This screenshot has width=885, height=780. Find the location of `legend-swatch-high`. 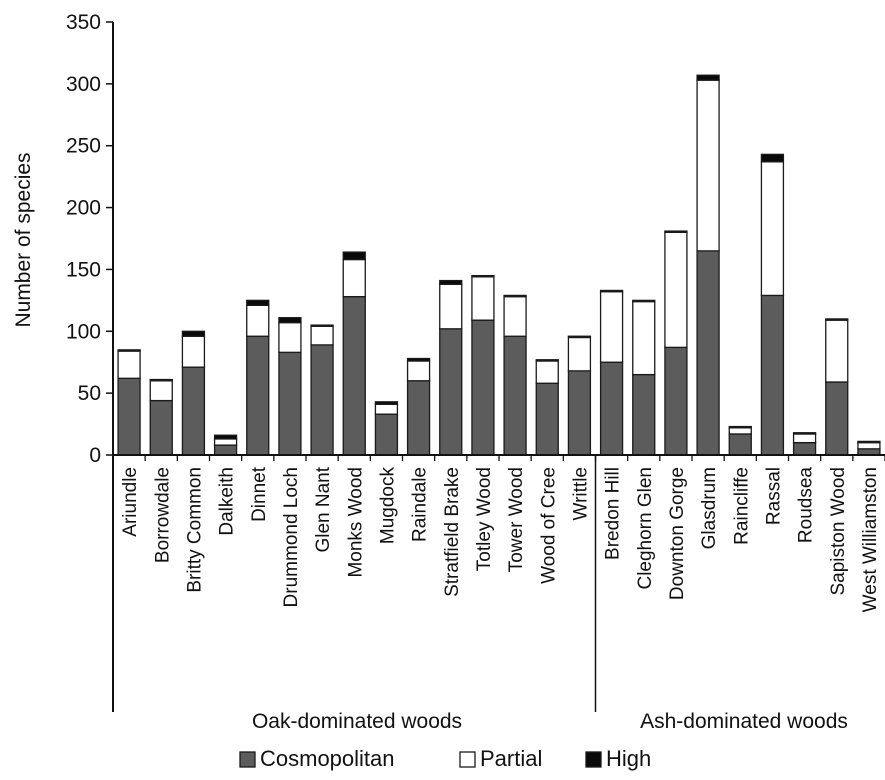

legend-swatch-high is located at coordinates (593, 759).